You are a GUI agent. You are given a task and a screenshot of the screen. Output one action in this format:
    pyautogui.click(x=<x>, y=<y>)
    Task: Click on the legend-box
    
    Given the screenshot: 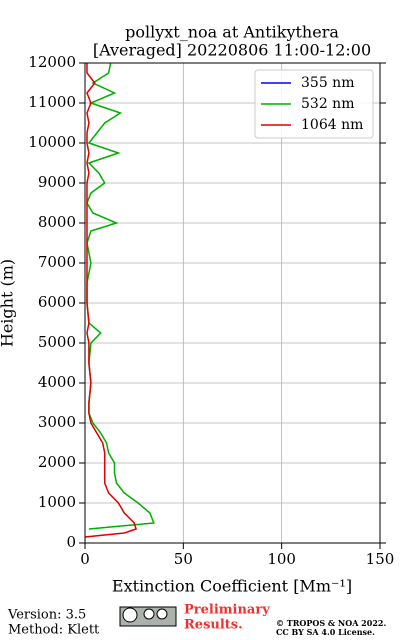 What is the action you would take?
    pyautogui.click(x=314, y=104)
    